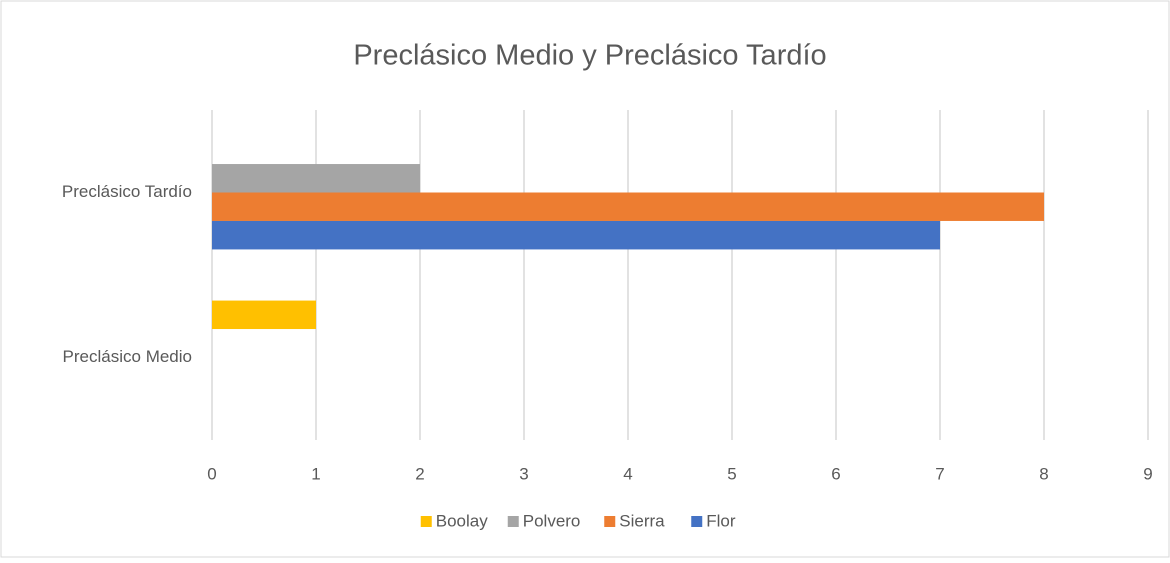  I want to click on legend-label: Flor, so click(721, 520).